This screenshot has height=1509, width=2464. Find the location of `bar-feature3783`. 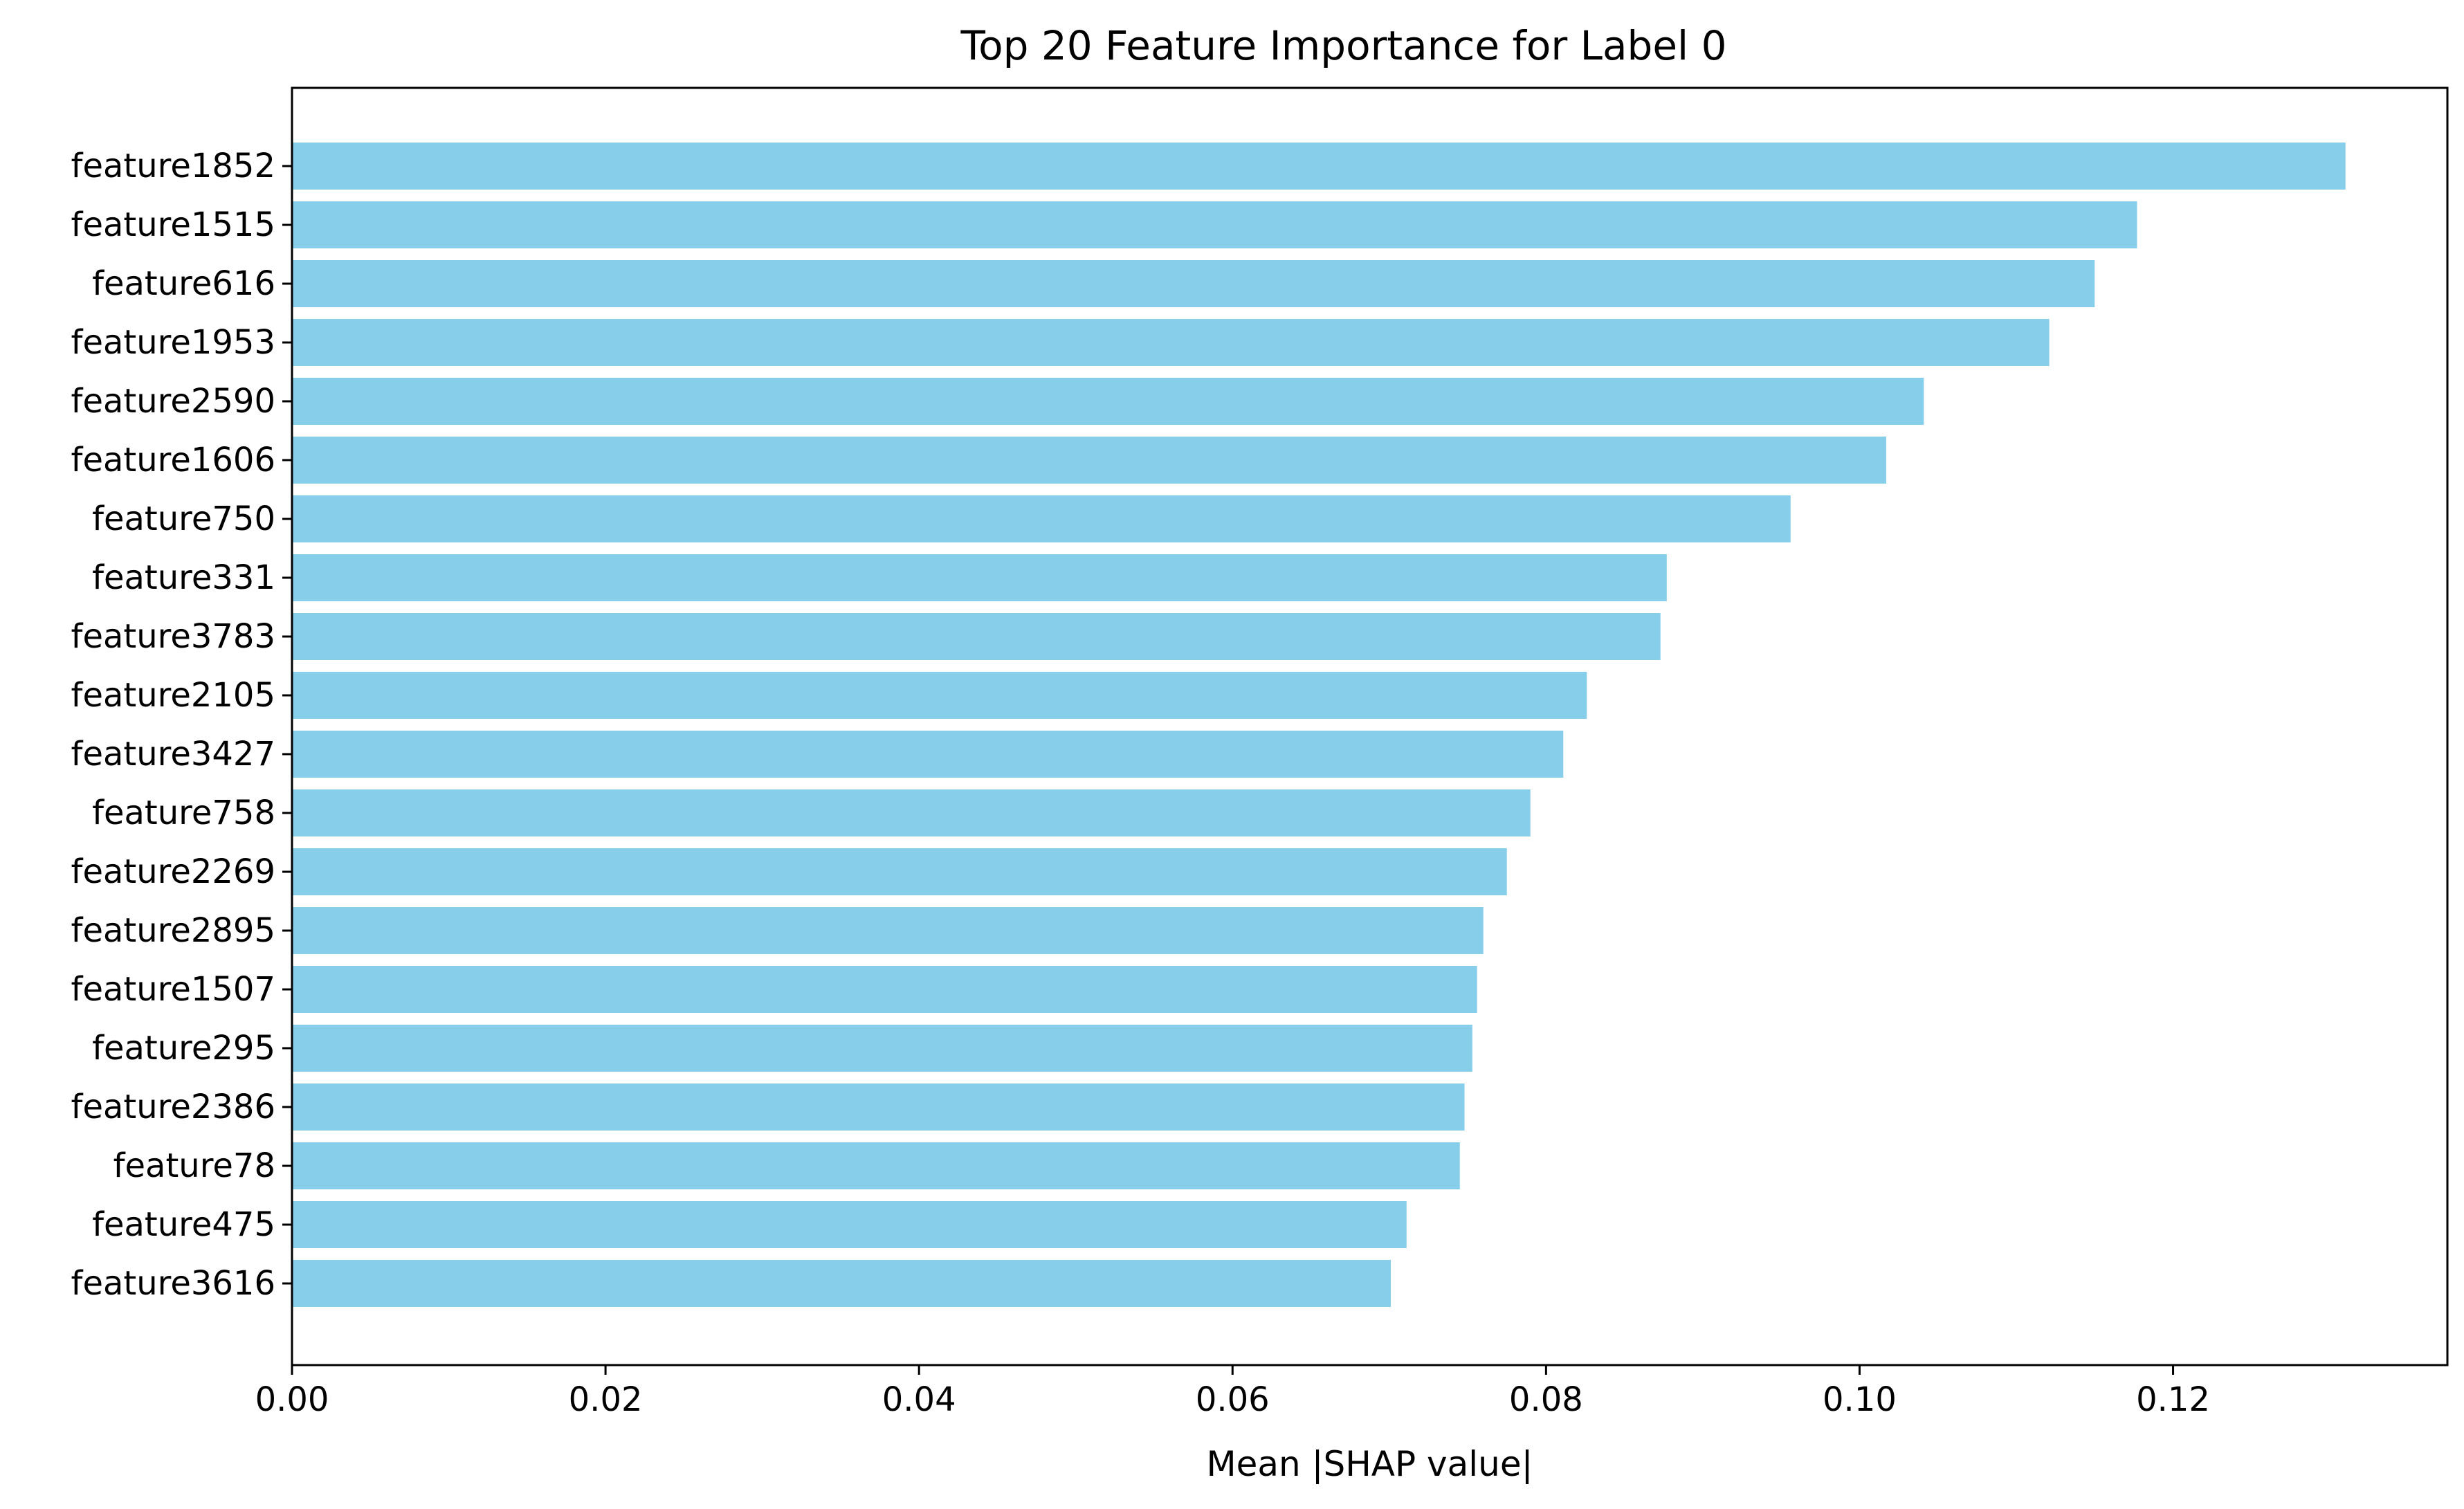

bar-feature3783 is located at coordinates (976, 636).